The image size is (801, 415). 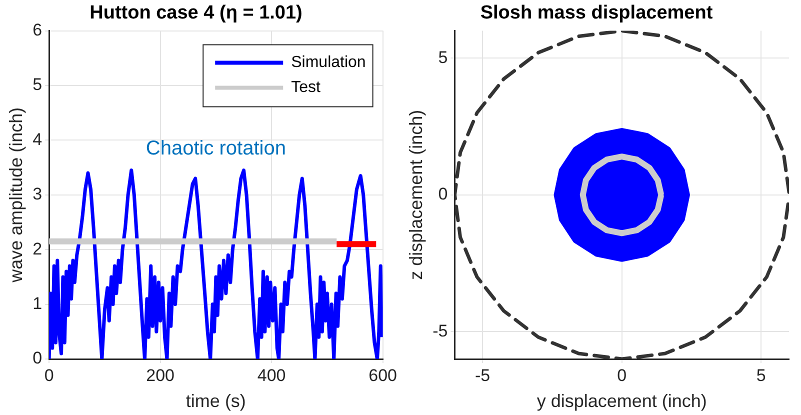 I want to click on annotation: Chaotic rotation, so click(x=216, y=148).